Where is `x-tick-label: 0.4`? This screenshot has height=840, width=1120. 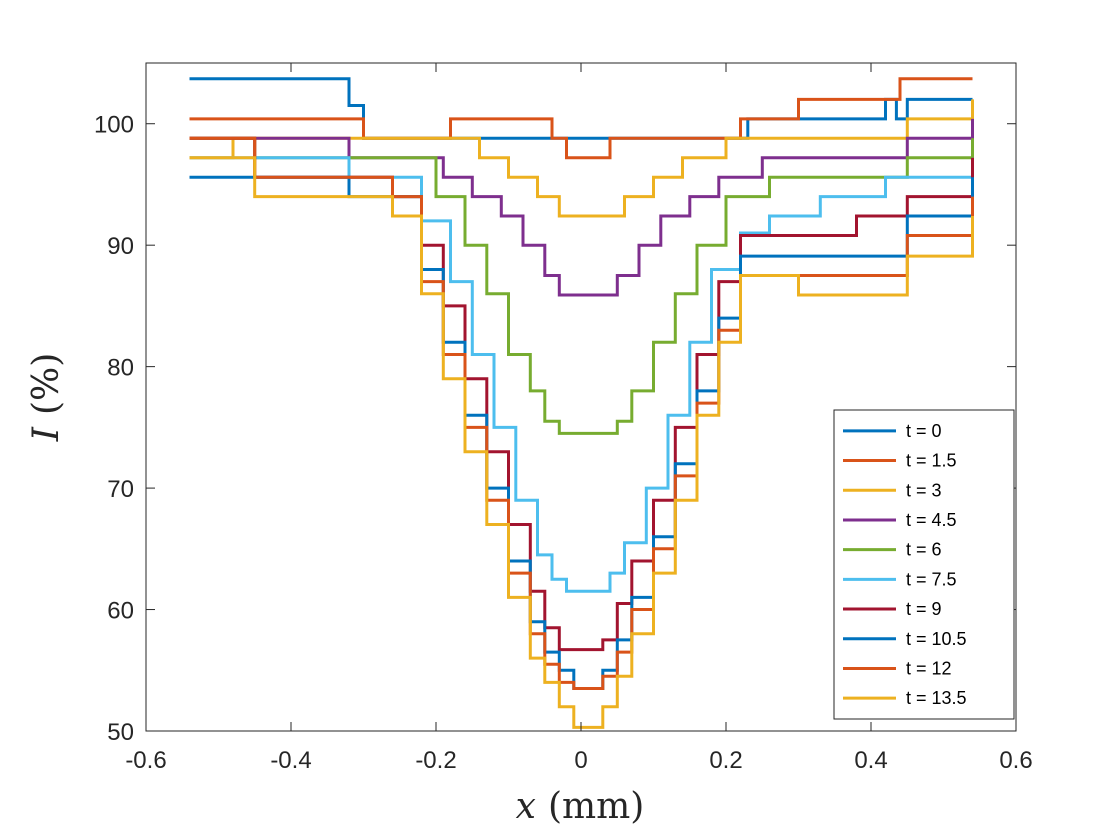 x-tick-label: 0.4 is located at coordinates (870, 760).